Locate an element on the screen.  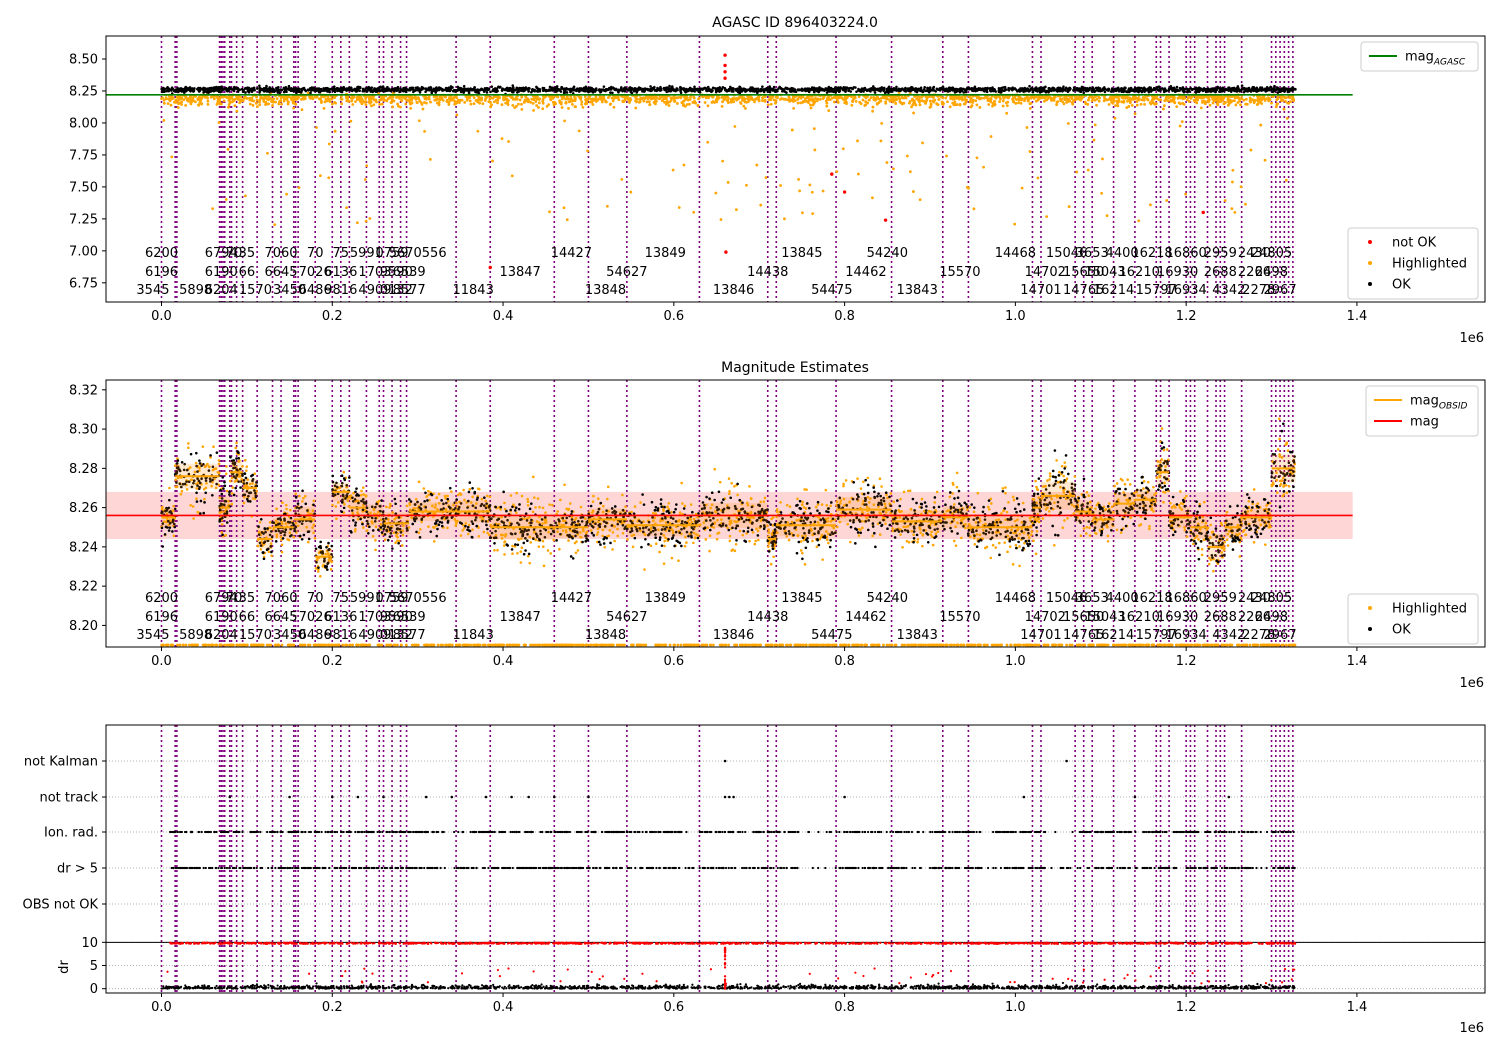
obsid-label: 14438 is located at coordinates (767, 272).